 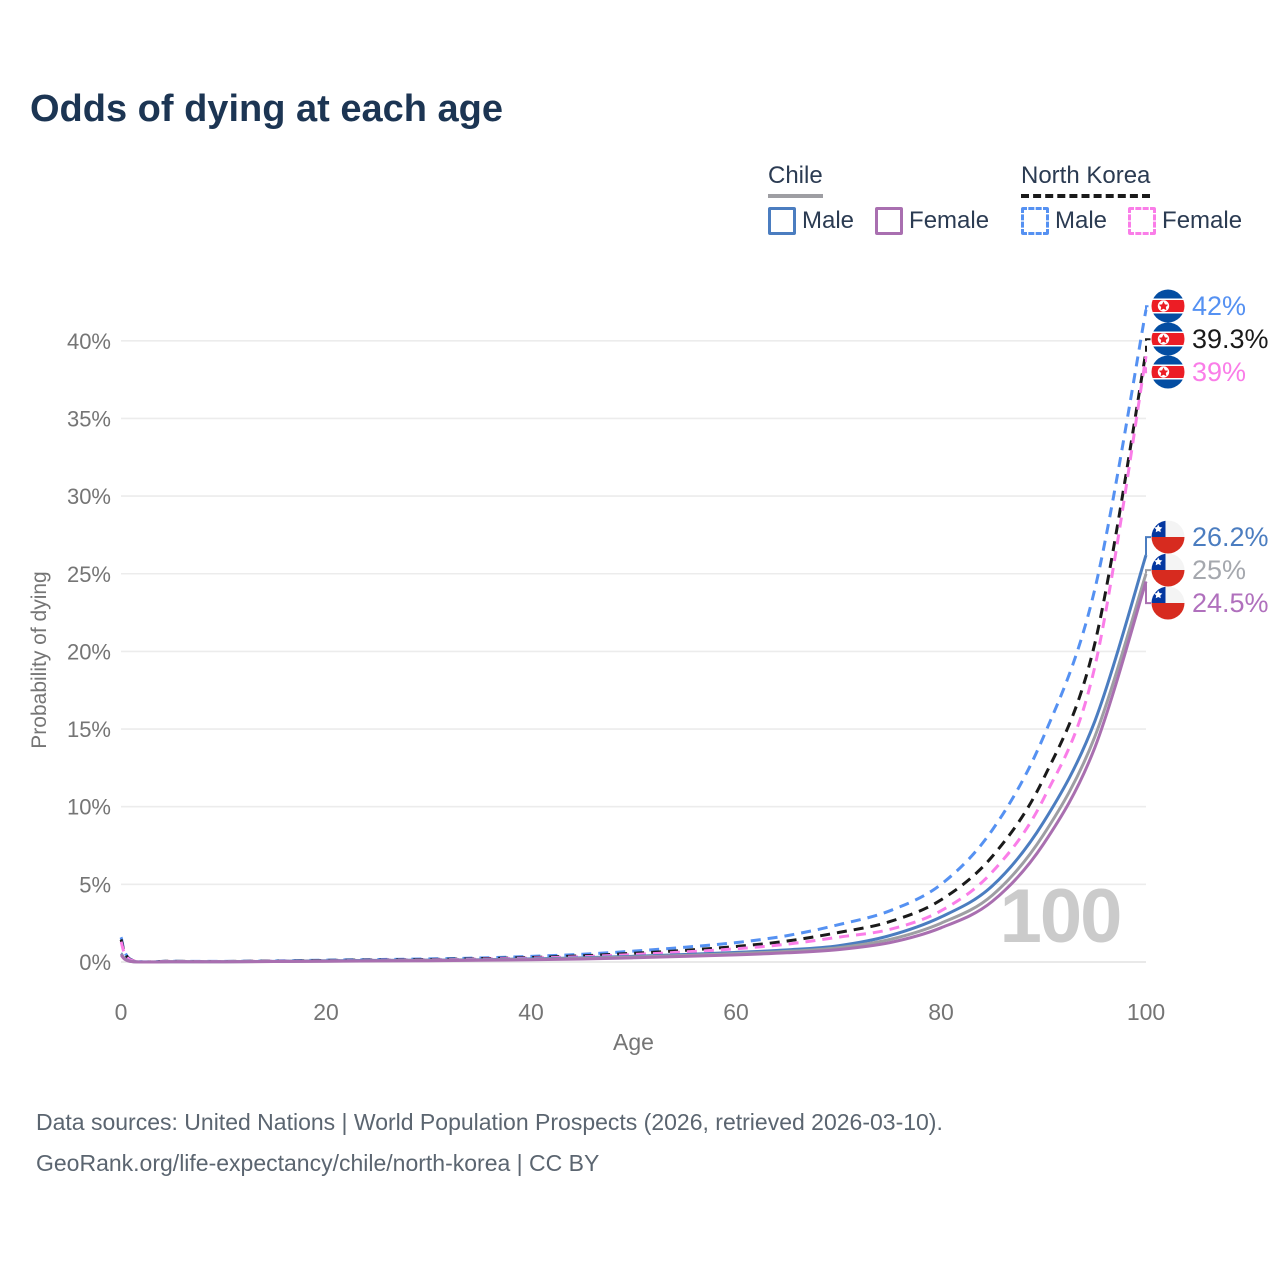 I want to click on y-tick-label: 30%, so click(x=89, y=496).